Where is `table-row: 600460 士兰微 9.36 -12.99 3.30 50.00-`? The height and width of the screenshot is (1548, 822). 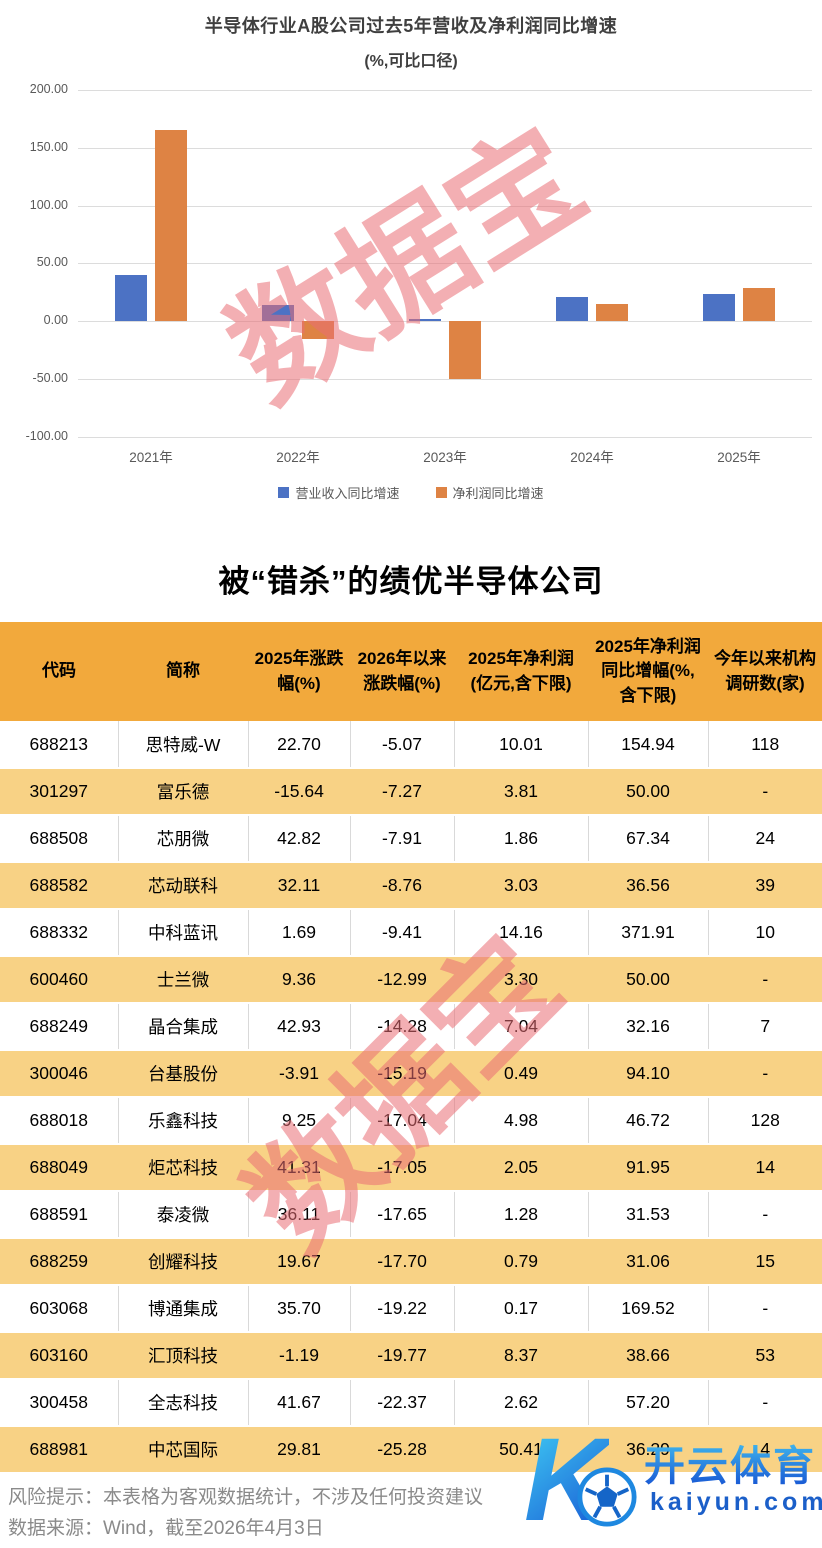
table-row: 600460 士兰微 9.36 -12.99 3.30 50.00- is located at coordinates (411, 980).